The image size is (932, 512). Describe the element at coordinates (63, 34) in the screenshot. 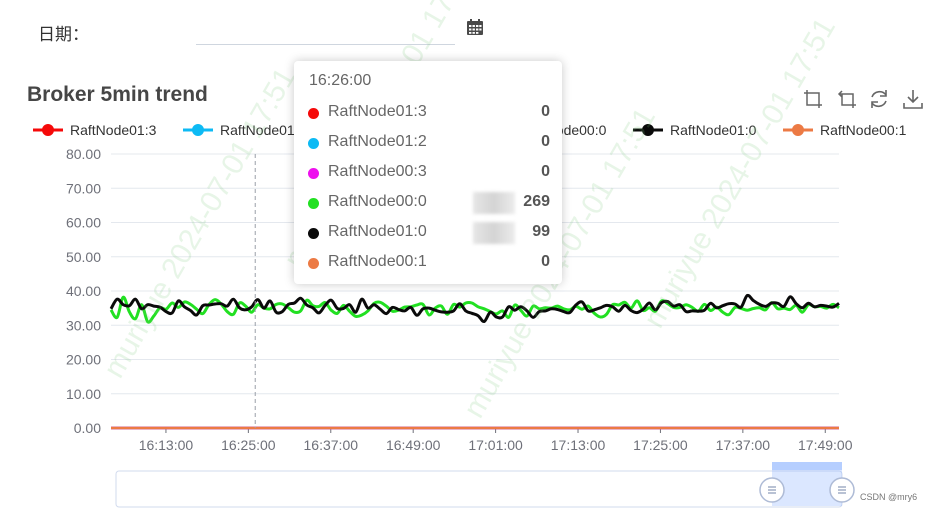

I see `date-label: 日期：` at that location.